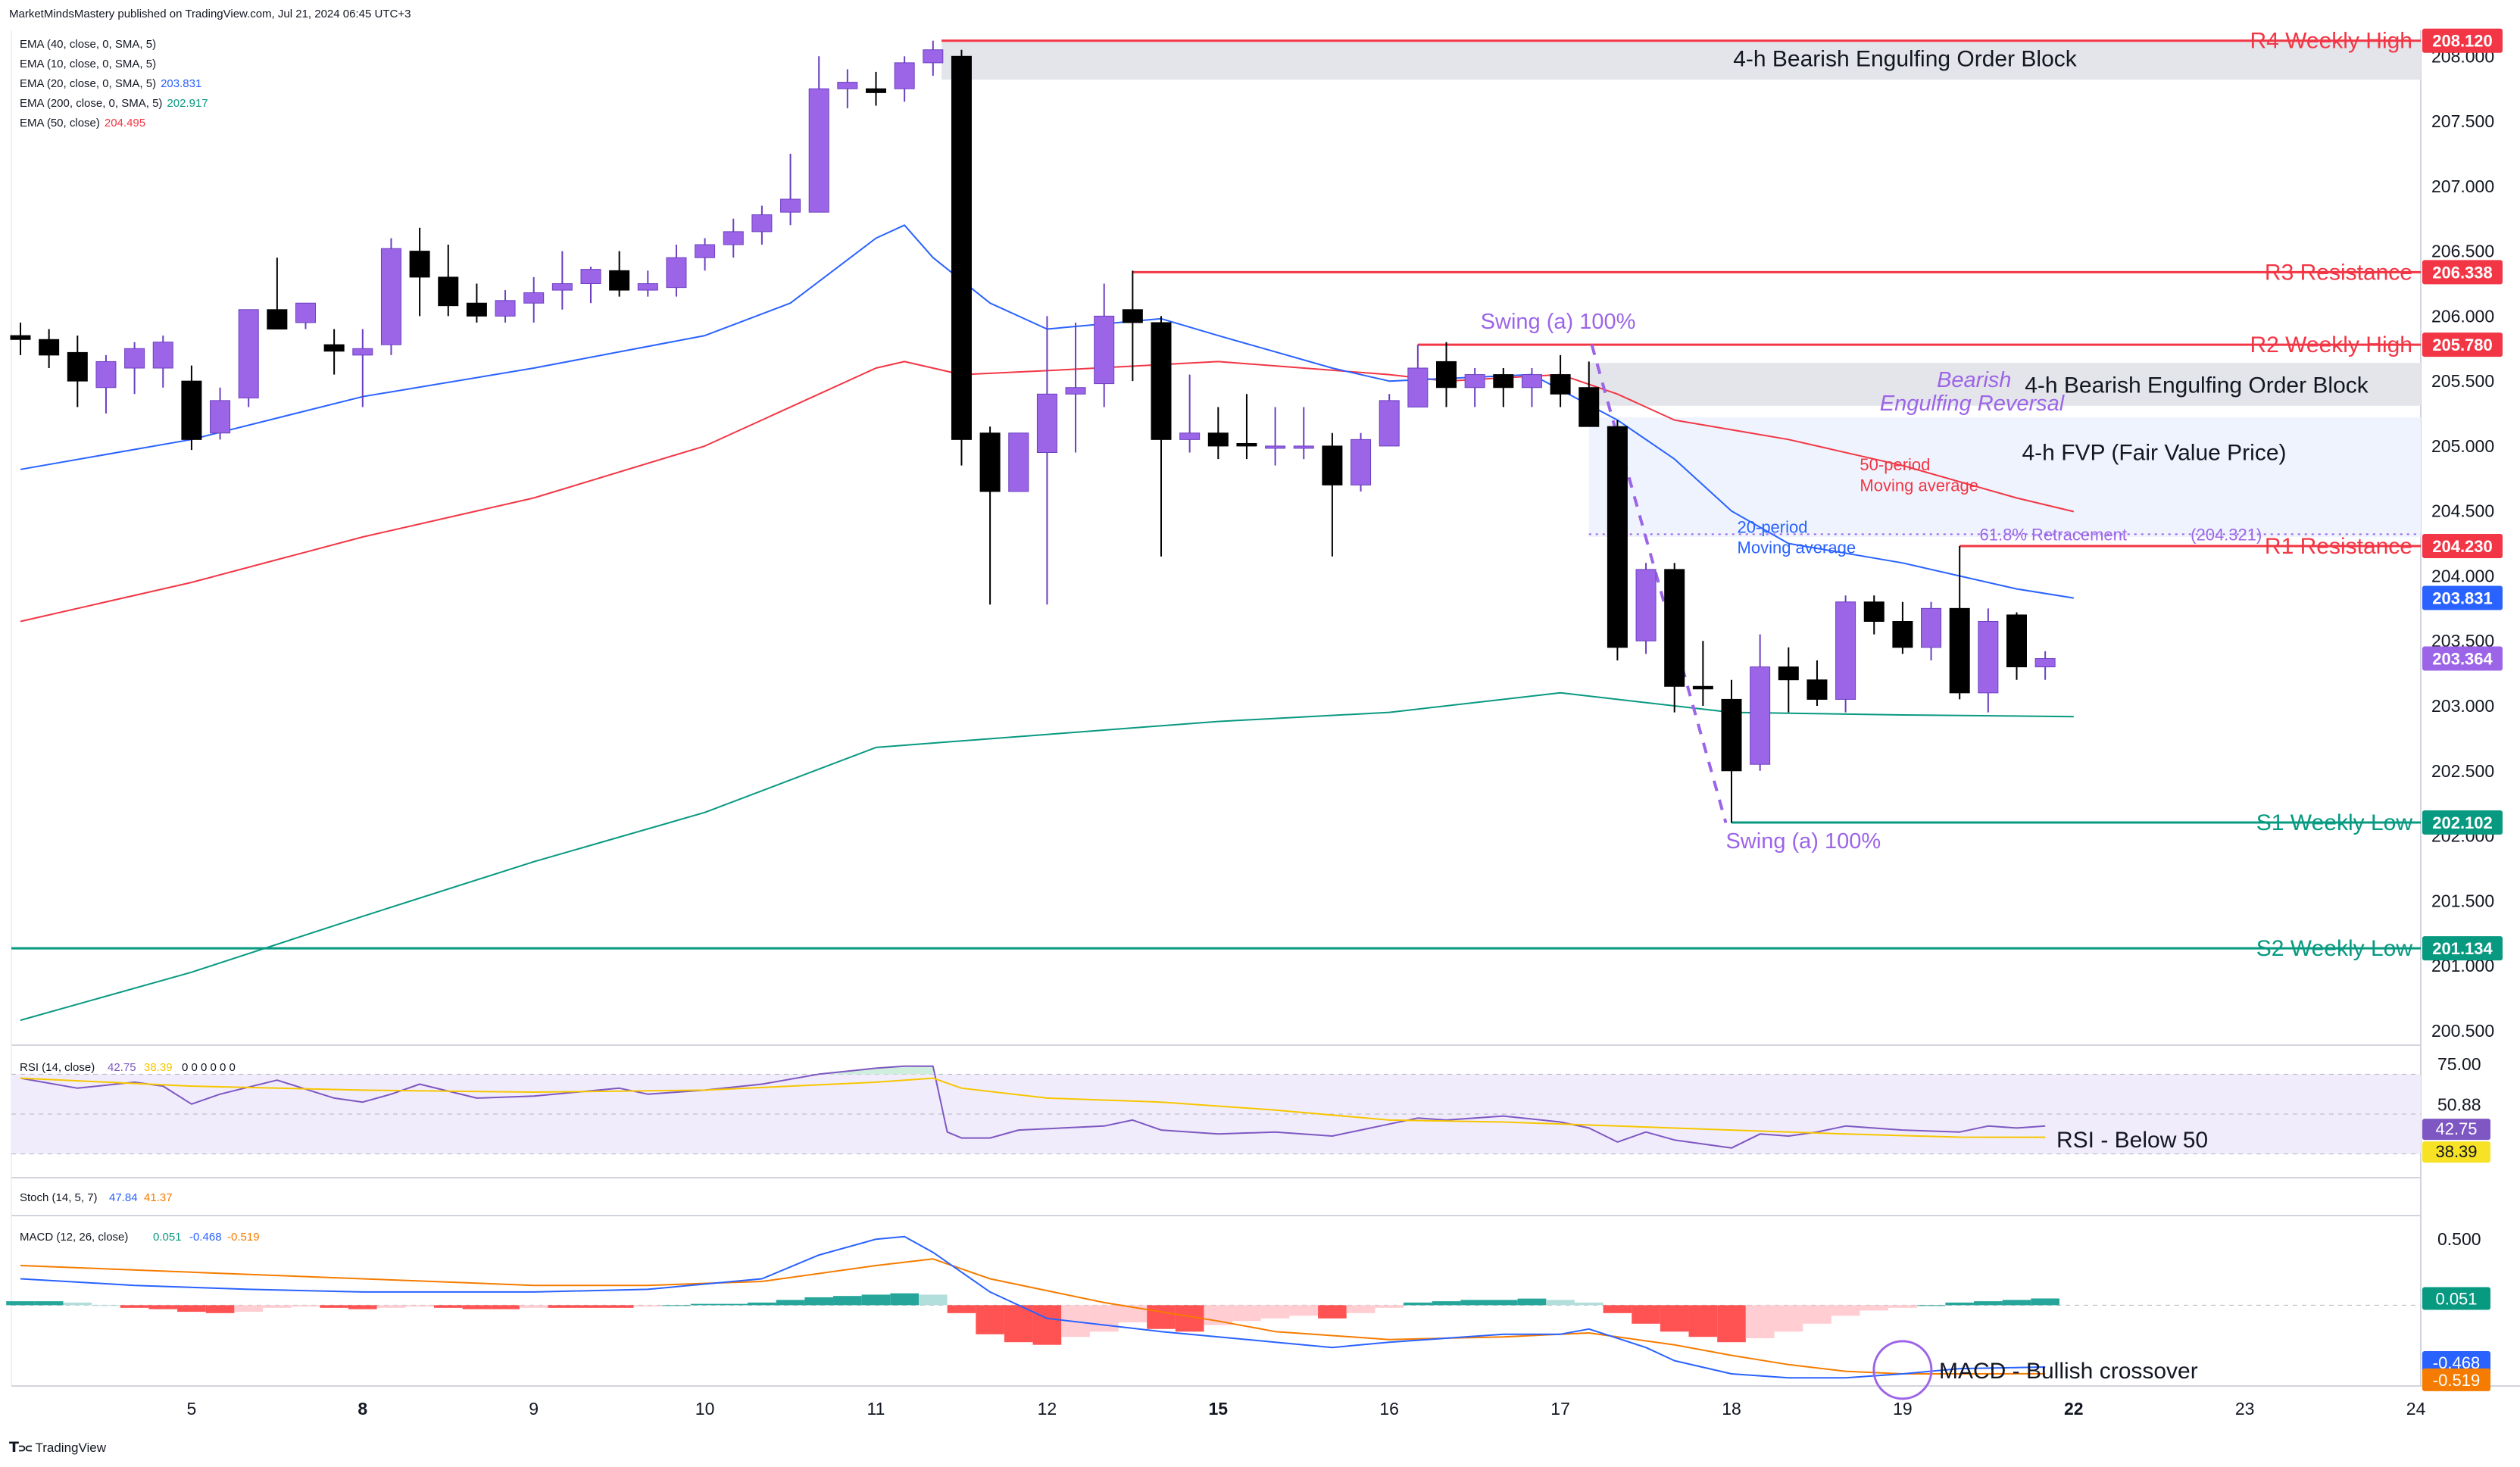 The width and height of the screenshot is (2520, 1467). I want to click on rsi-tick: 75.00, so click(2459, 1064).